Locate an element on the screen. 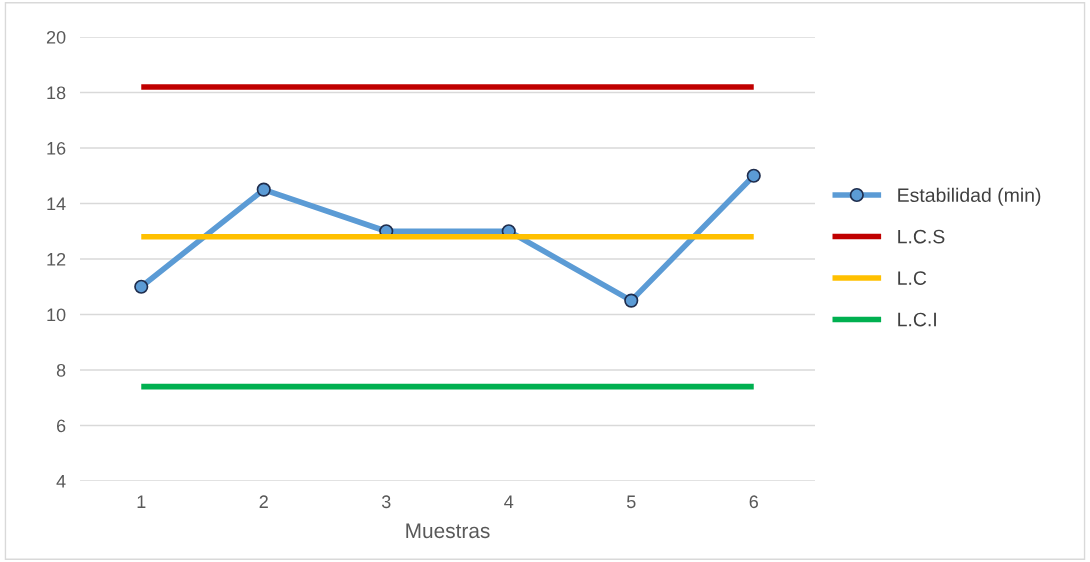 The width and height of the screenshot is (1090, 562). y-tick-label: 16 is located at coordinates (56, 148).